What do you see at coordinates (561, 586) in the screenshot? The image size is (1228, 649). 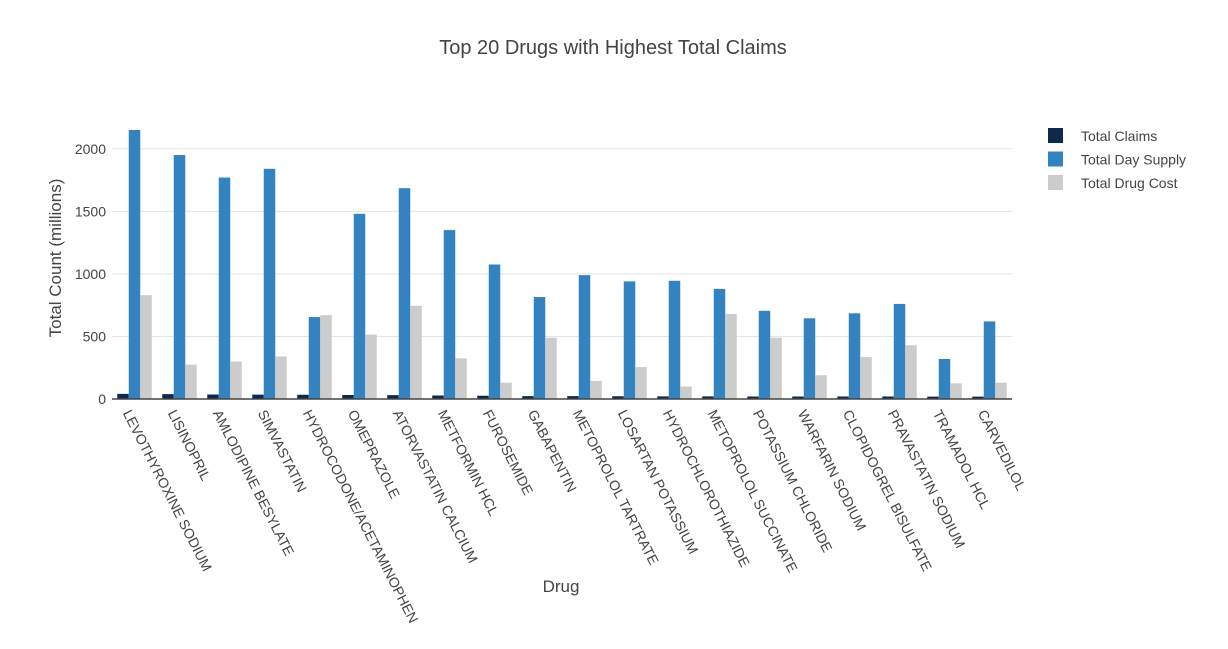 I see `x-axis-title: Drug` at bounding box center [561, 586].